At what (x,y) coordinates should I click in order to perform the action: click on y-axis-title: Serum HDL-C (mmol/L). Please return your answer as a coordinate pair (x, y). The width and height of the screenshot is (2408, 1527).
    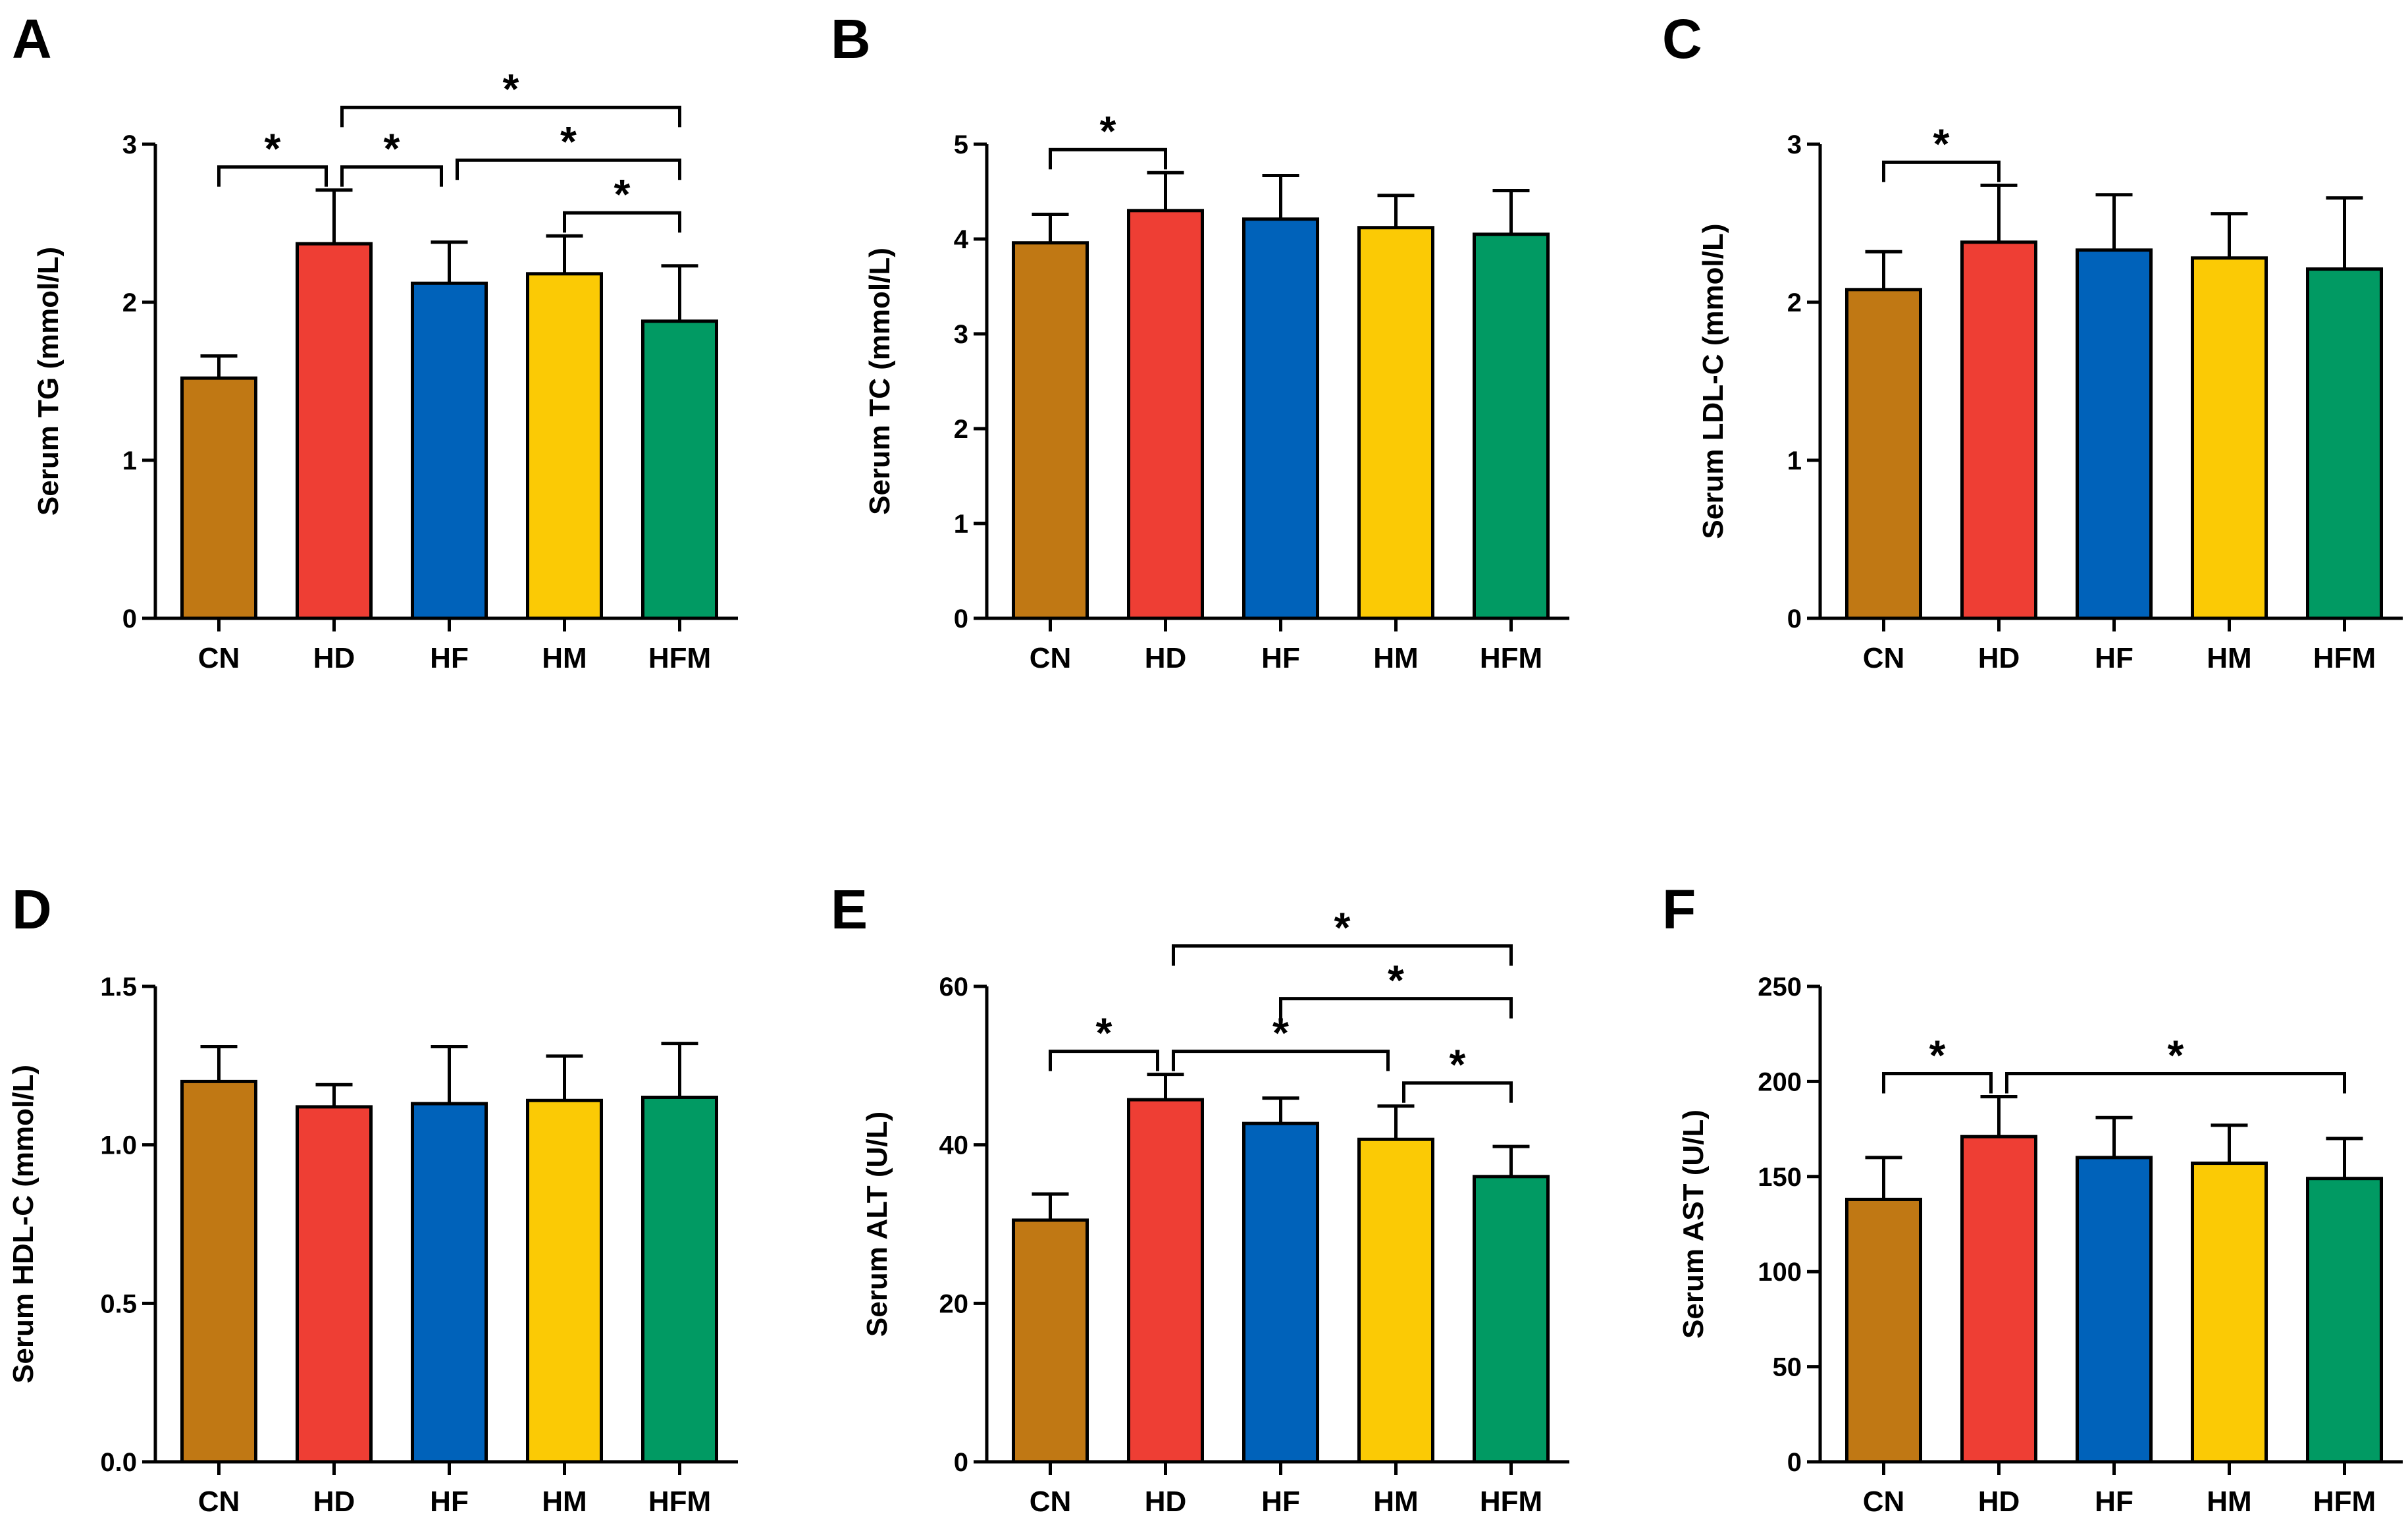
    Looking at the image, I should click on (23, 1224).